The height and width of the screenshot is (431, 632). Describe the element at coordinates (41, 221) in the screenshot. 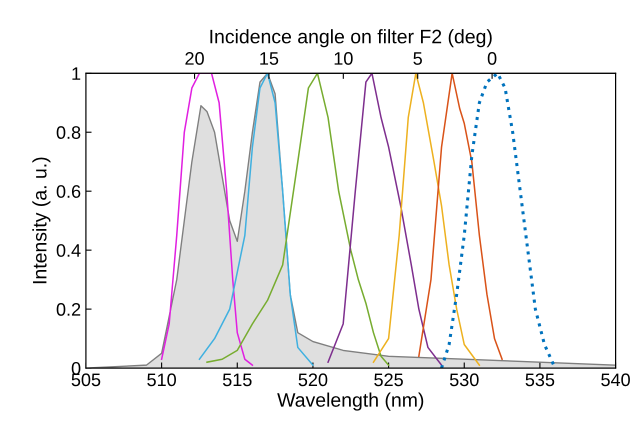

I see `y-axis-title: Intensity (a. u.)` at that location.